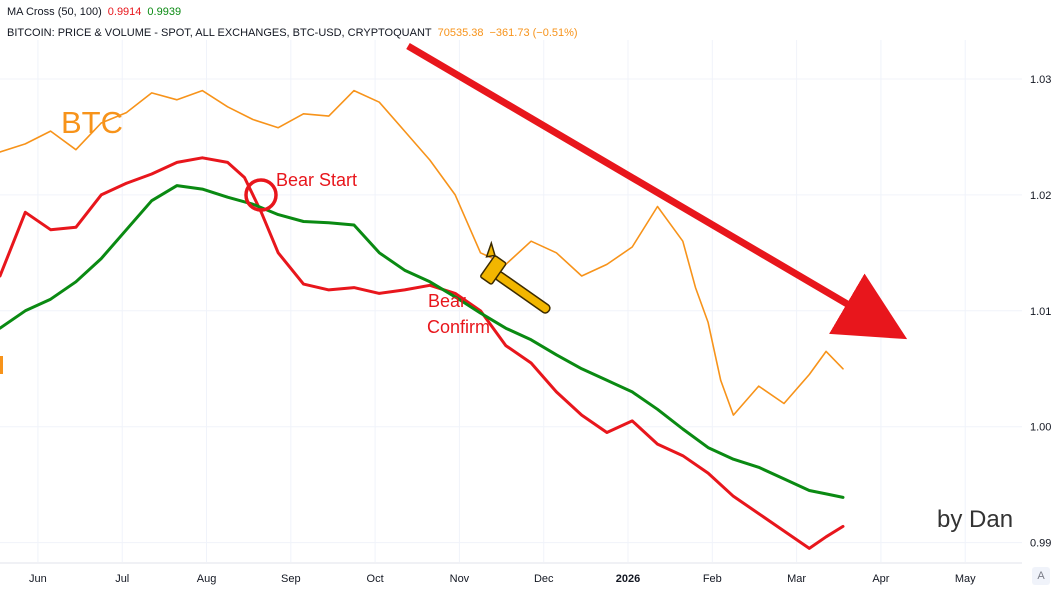 This screenshot has width=1057, height=596. I want to click on ma-cross-label: MA Cross (50, 100), so click(54, 12).